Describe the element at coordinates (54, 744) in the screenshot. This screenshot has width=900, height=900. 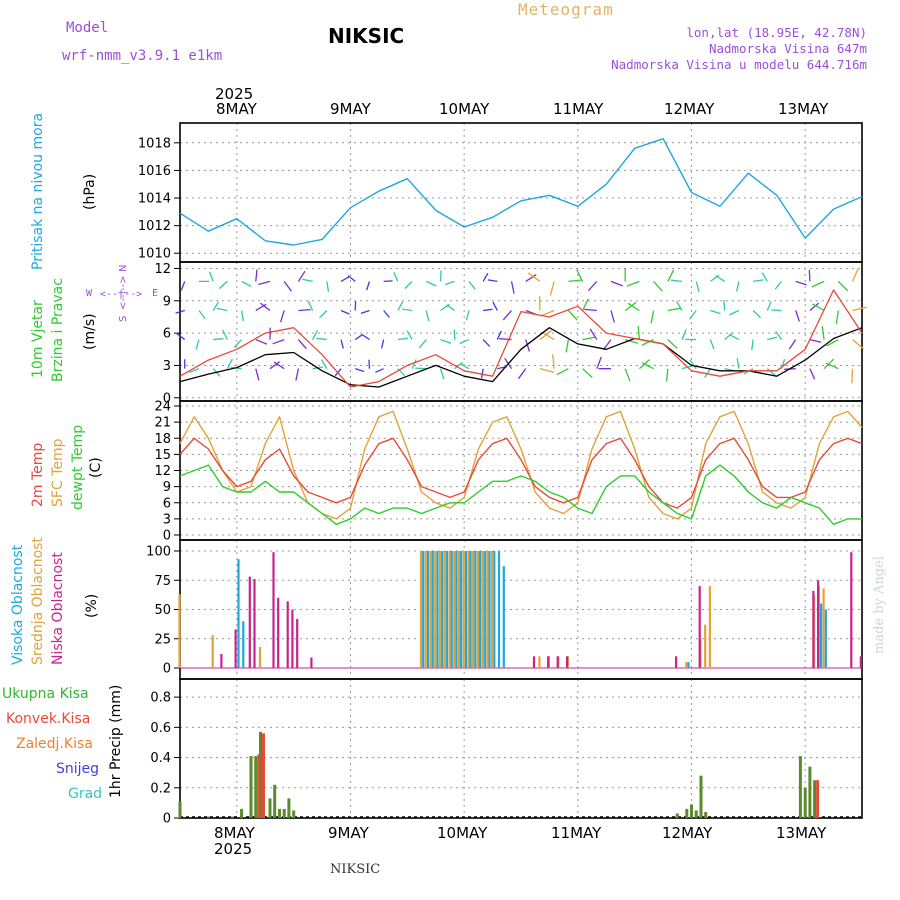
I see `legend-rain-frozen: Zaledj.Kisa` at that location.